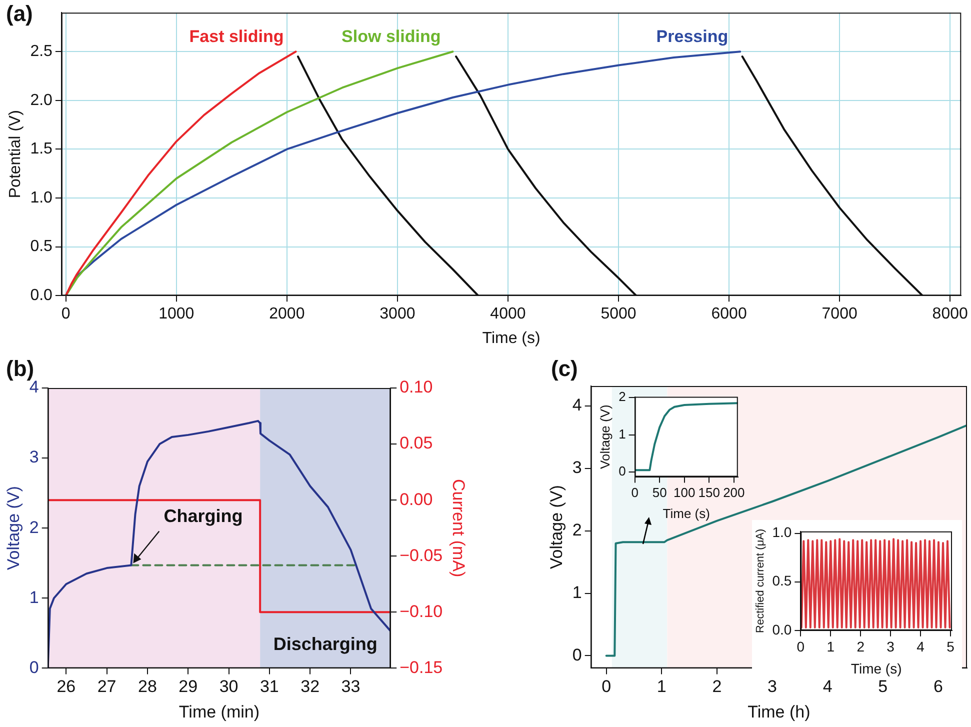 This screenshot has width=971, height=727. What do you see at coordinates (41, 51) in the screenshot?
I see `y-tick-label: 2.5` at bounding box center [41, 51].